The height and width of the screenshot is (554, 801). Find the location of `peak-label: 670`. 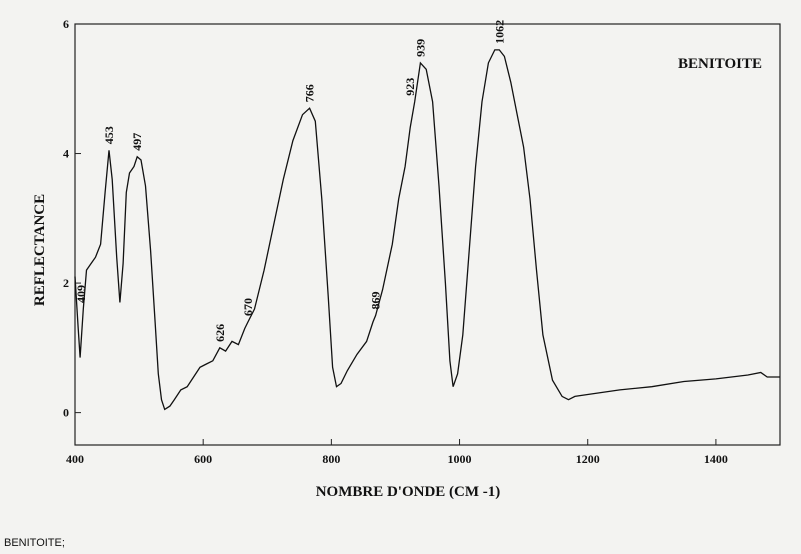

peak-label: 670 is located at coordinates (248, 307).